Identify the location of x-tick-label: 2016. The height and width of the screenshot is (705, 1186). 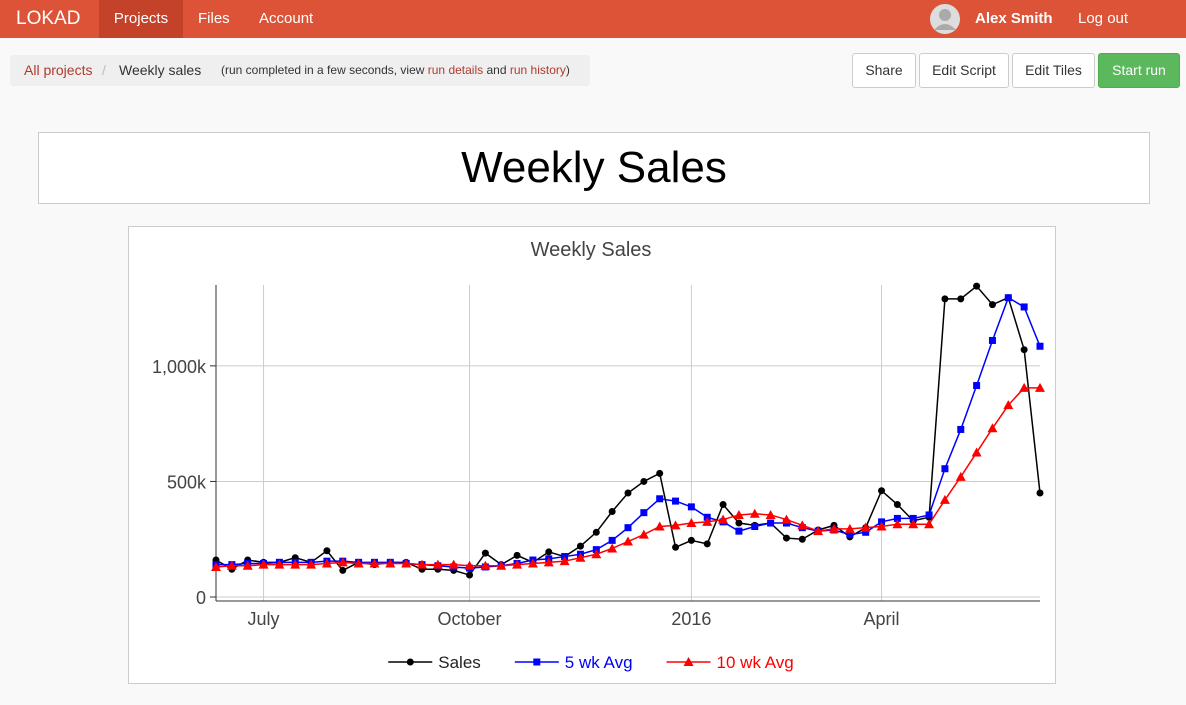
(691, 619).